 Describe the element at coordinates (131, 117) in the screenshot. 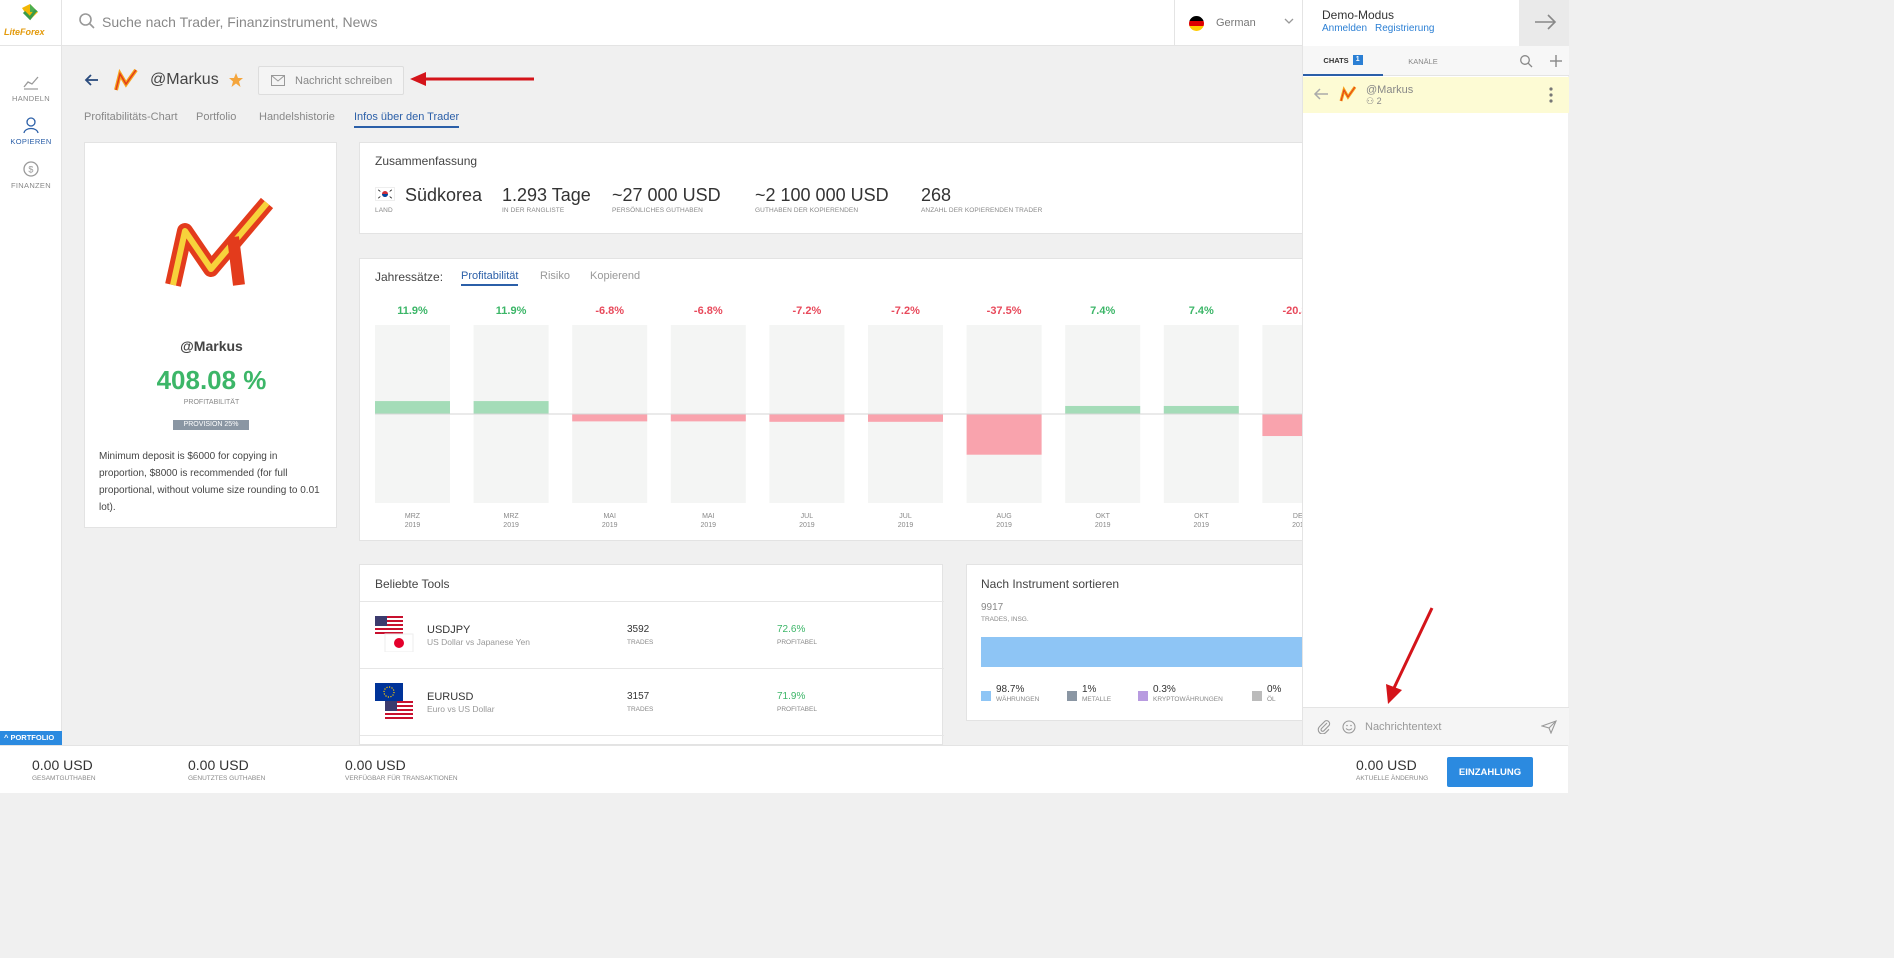

I see `tab-profitability-chart: Profitabilitäts-Chart` at that location.